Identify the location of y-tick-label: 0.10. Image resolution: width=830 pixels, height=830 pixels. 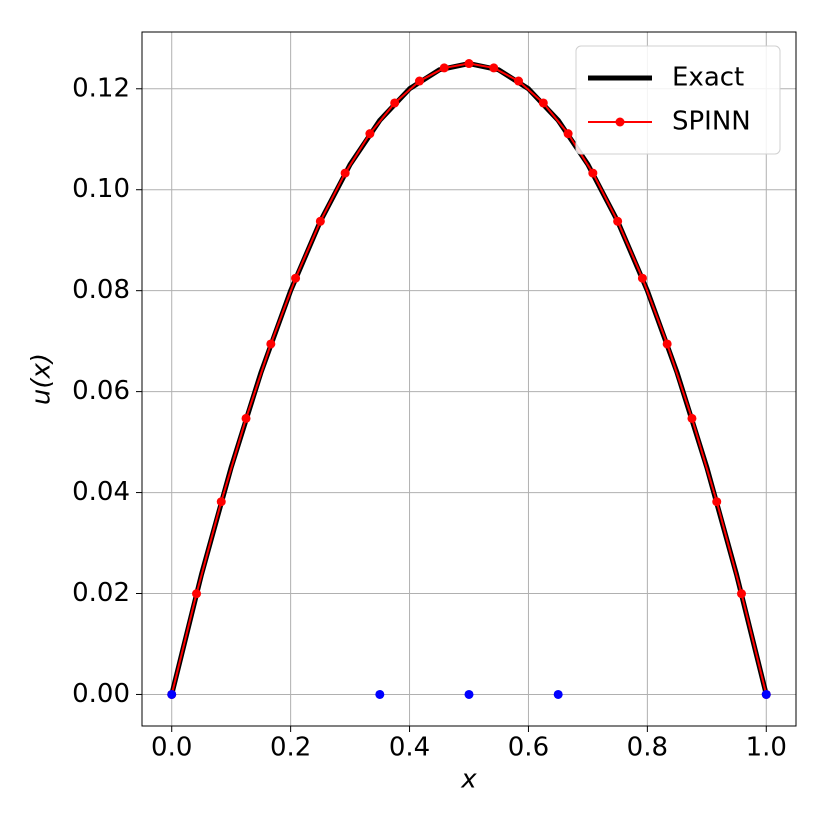
(101, 189).